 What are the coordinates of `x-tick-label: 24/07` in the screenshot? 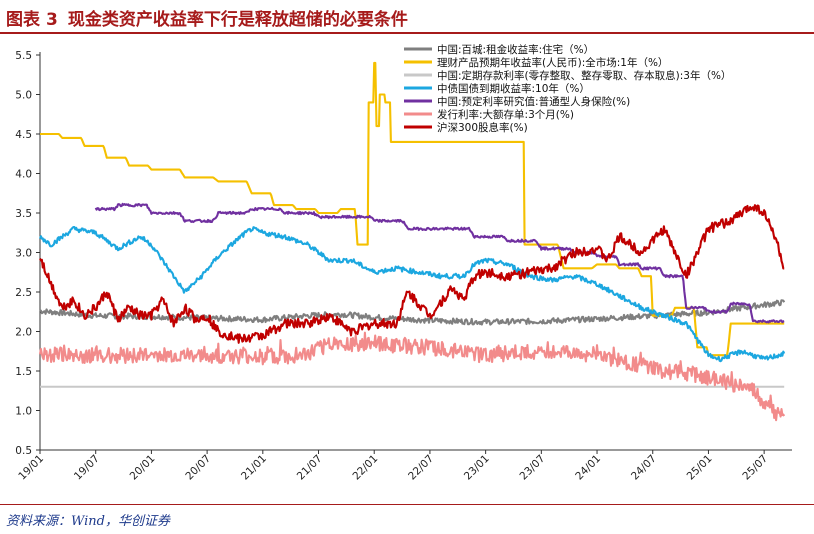 It's located at (644, 468).